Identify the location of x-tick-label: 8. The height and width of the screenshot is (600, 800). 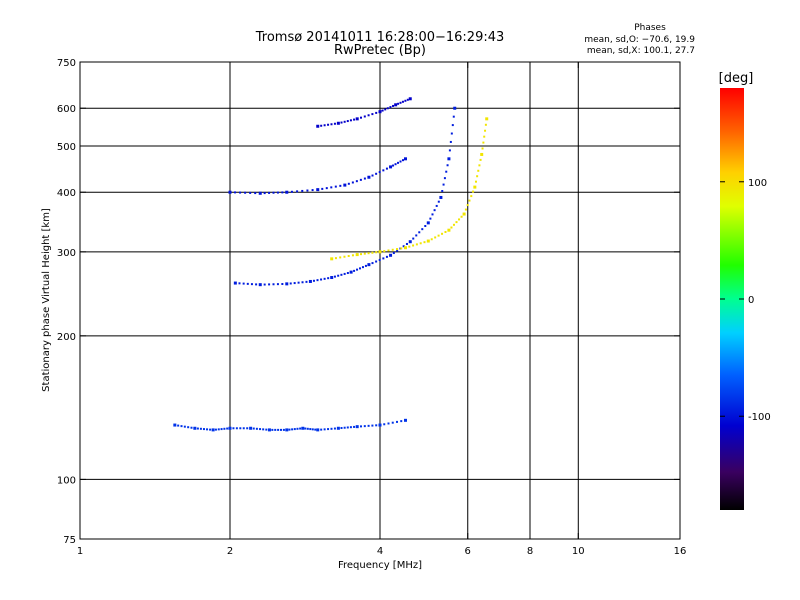
(530, 551).